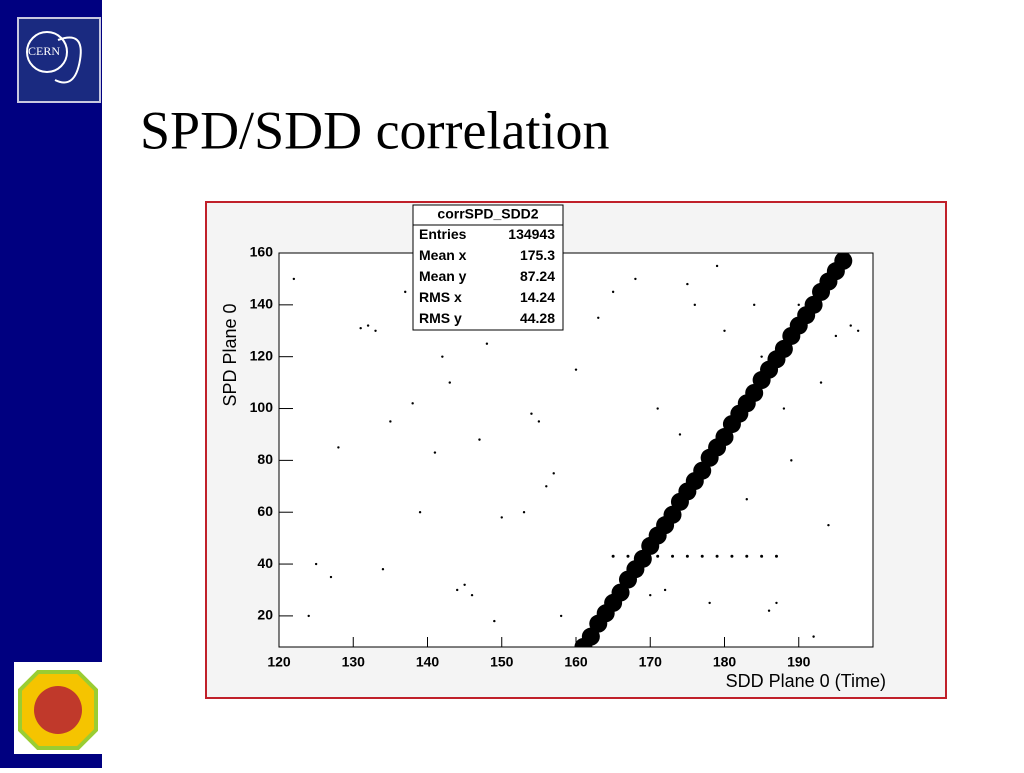  I want to click on x-axis-label: SDD Plane 0 (Time), so click(806, 681).